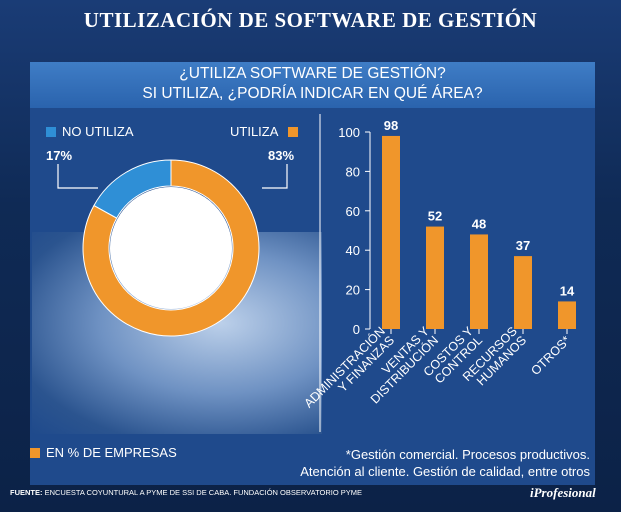 This screenshot has height=512, width=621. Describe the element at coordinates (356, 329) in the screenshot. I see `y-tick-label: 0` at that location.